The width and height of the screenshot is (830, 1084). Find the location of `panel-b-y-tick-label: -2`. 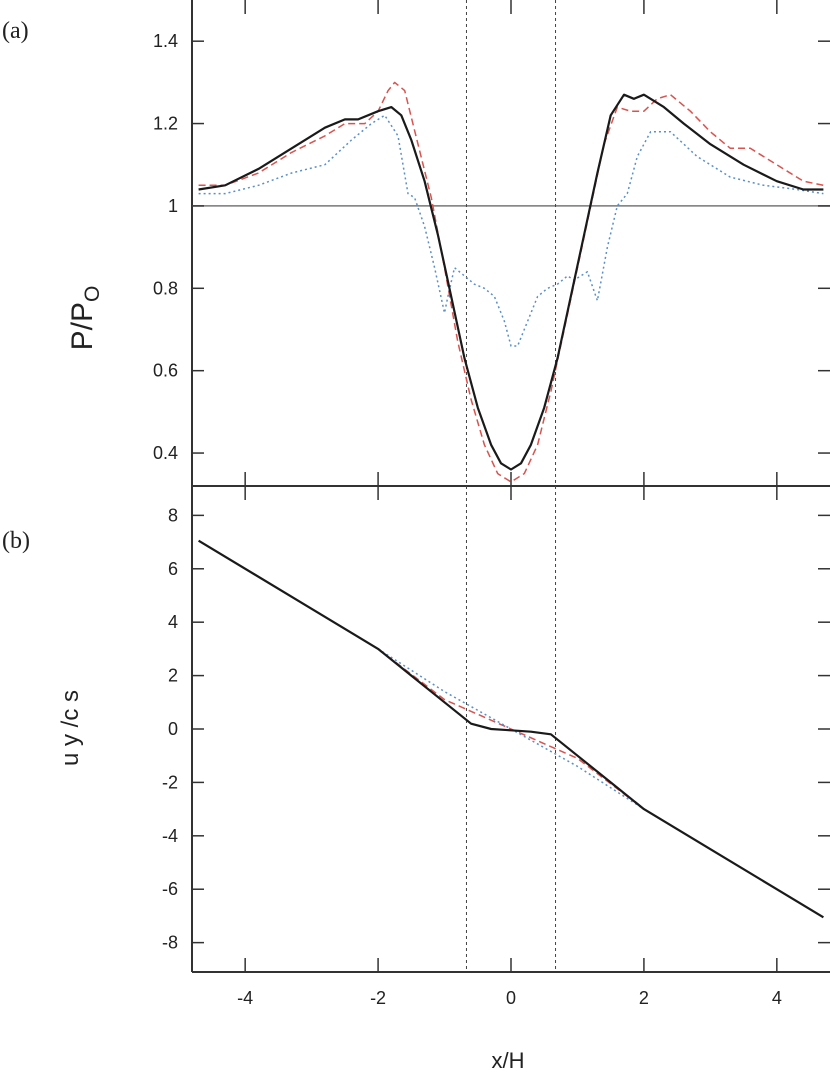

panel-b-y-tick-label: -2 is located at coordinates (170, 782).